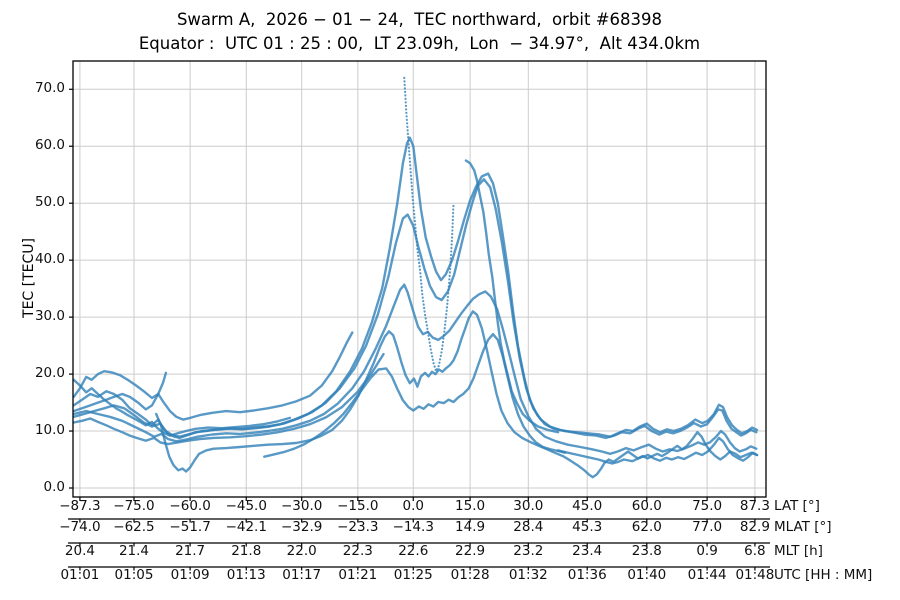 The height and width of the screenshot is (600, 900). Describe the element at coordinates (528, 527) in the screenshot. I see `x-tick-label-row2: 28.4` at that location.